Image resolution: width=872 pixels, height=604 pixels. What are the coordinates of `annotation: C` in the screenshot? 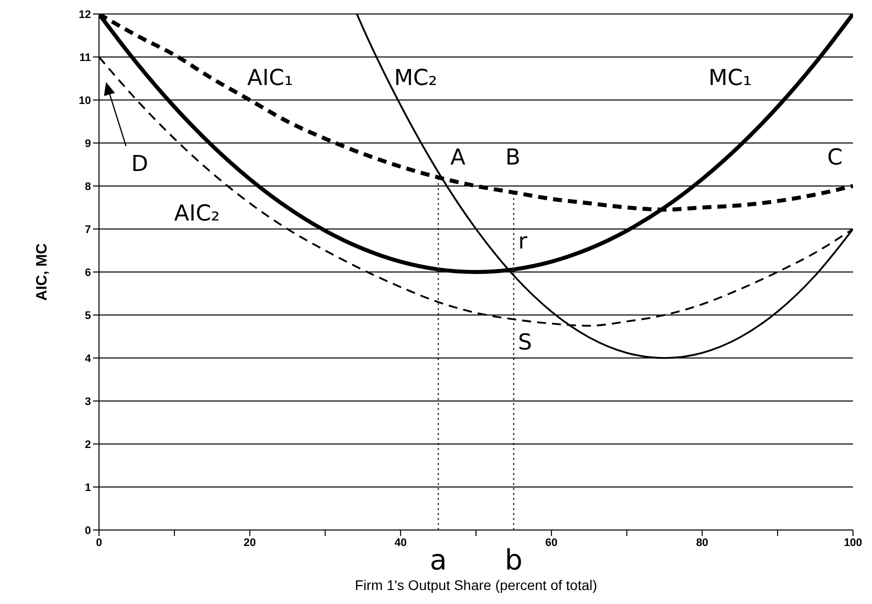 It's located at (835, 158).